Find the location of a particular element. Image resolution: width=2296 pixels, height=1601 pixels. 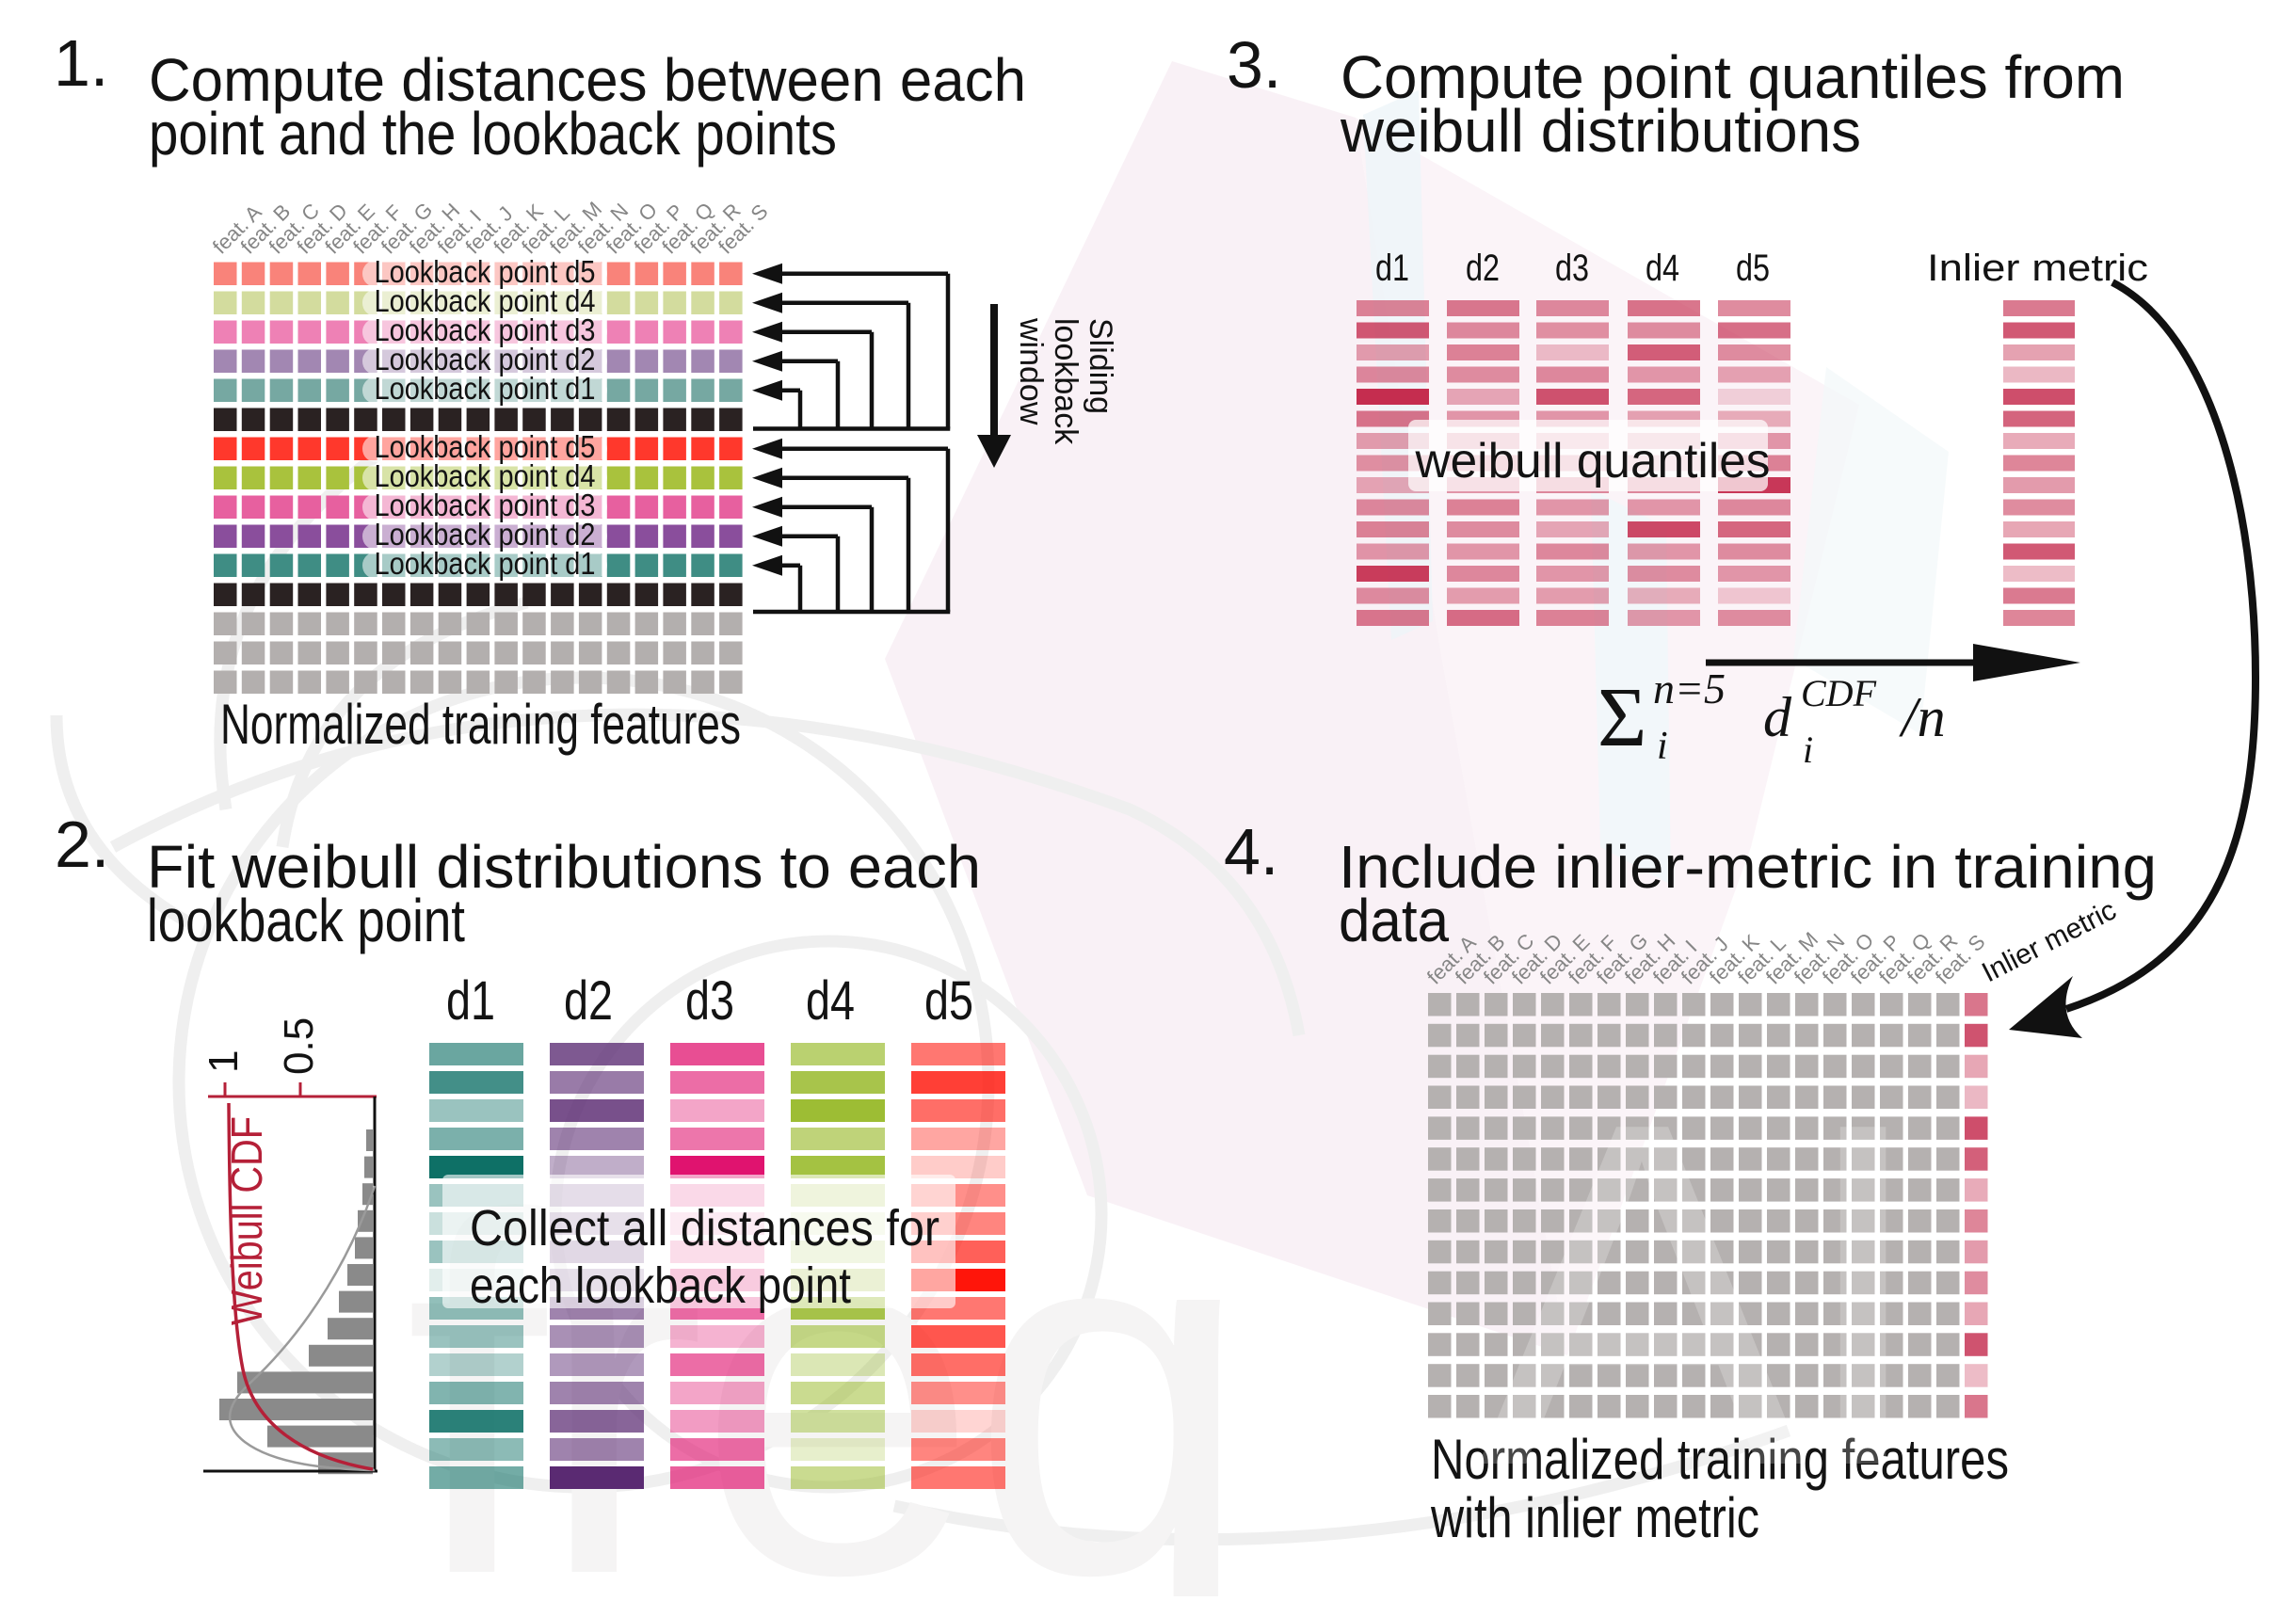

svg-text:Fit weibull distributions to e: Fit weibull distributions to each is located at coordinates (564, 867).